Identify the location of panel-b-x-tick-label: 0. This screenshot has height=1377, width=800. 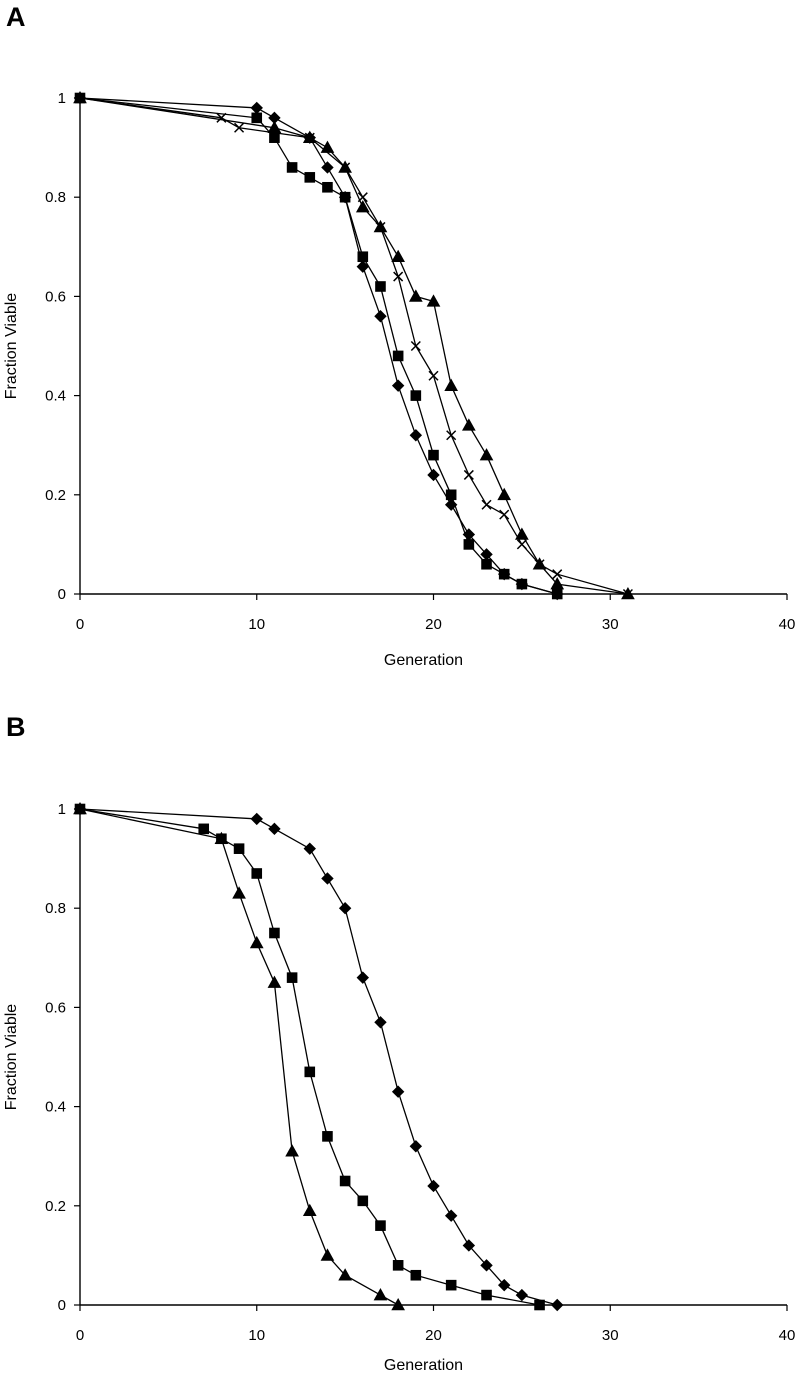
(80, 1335).